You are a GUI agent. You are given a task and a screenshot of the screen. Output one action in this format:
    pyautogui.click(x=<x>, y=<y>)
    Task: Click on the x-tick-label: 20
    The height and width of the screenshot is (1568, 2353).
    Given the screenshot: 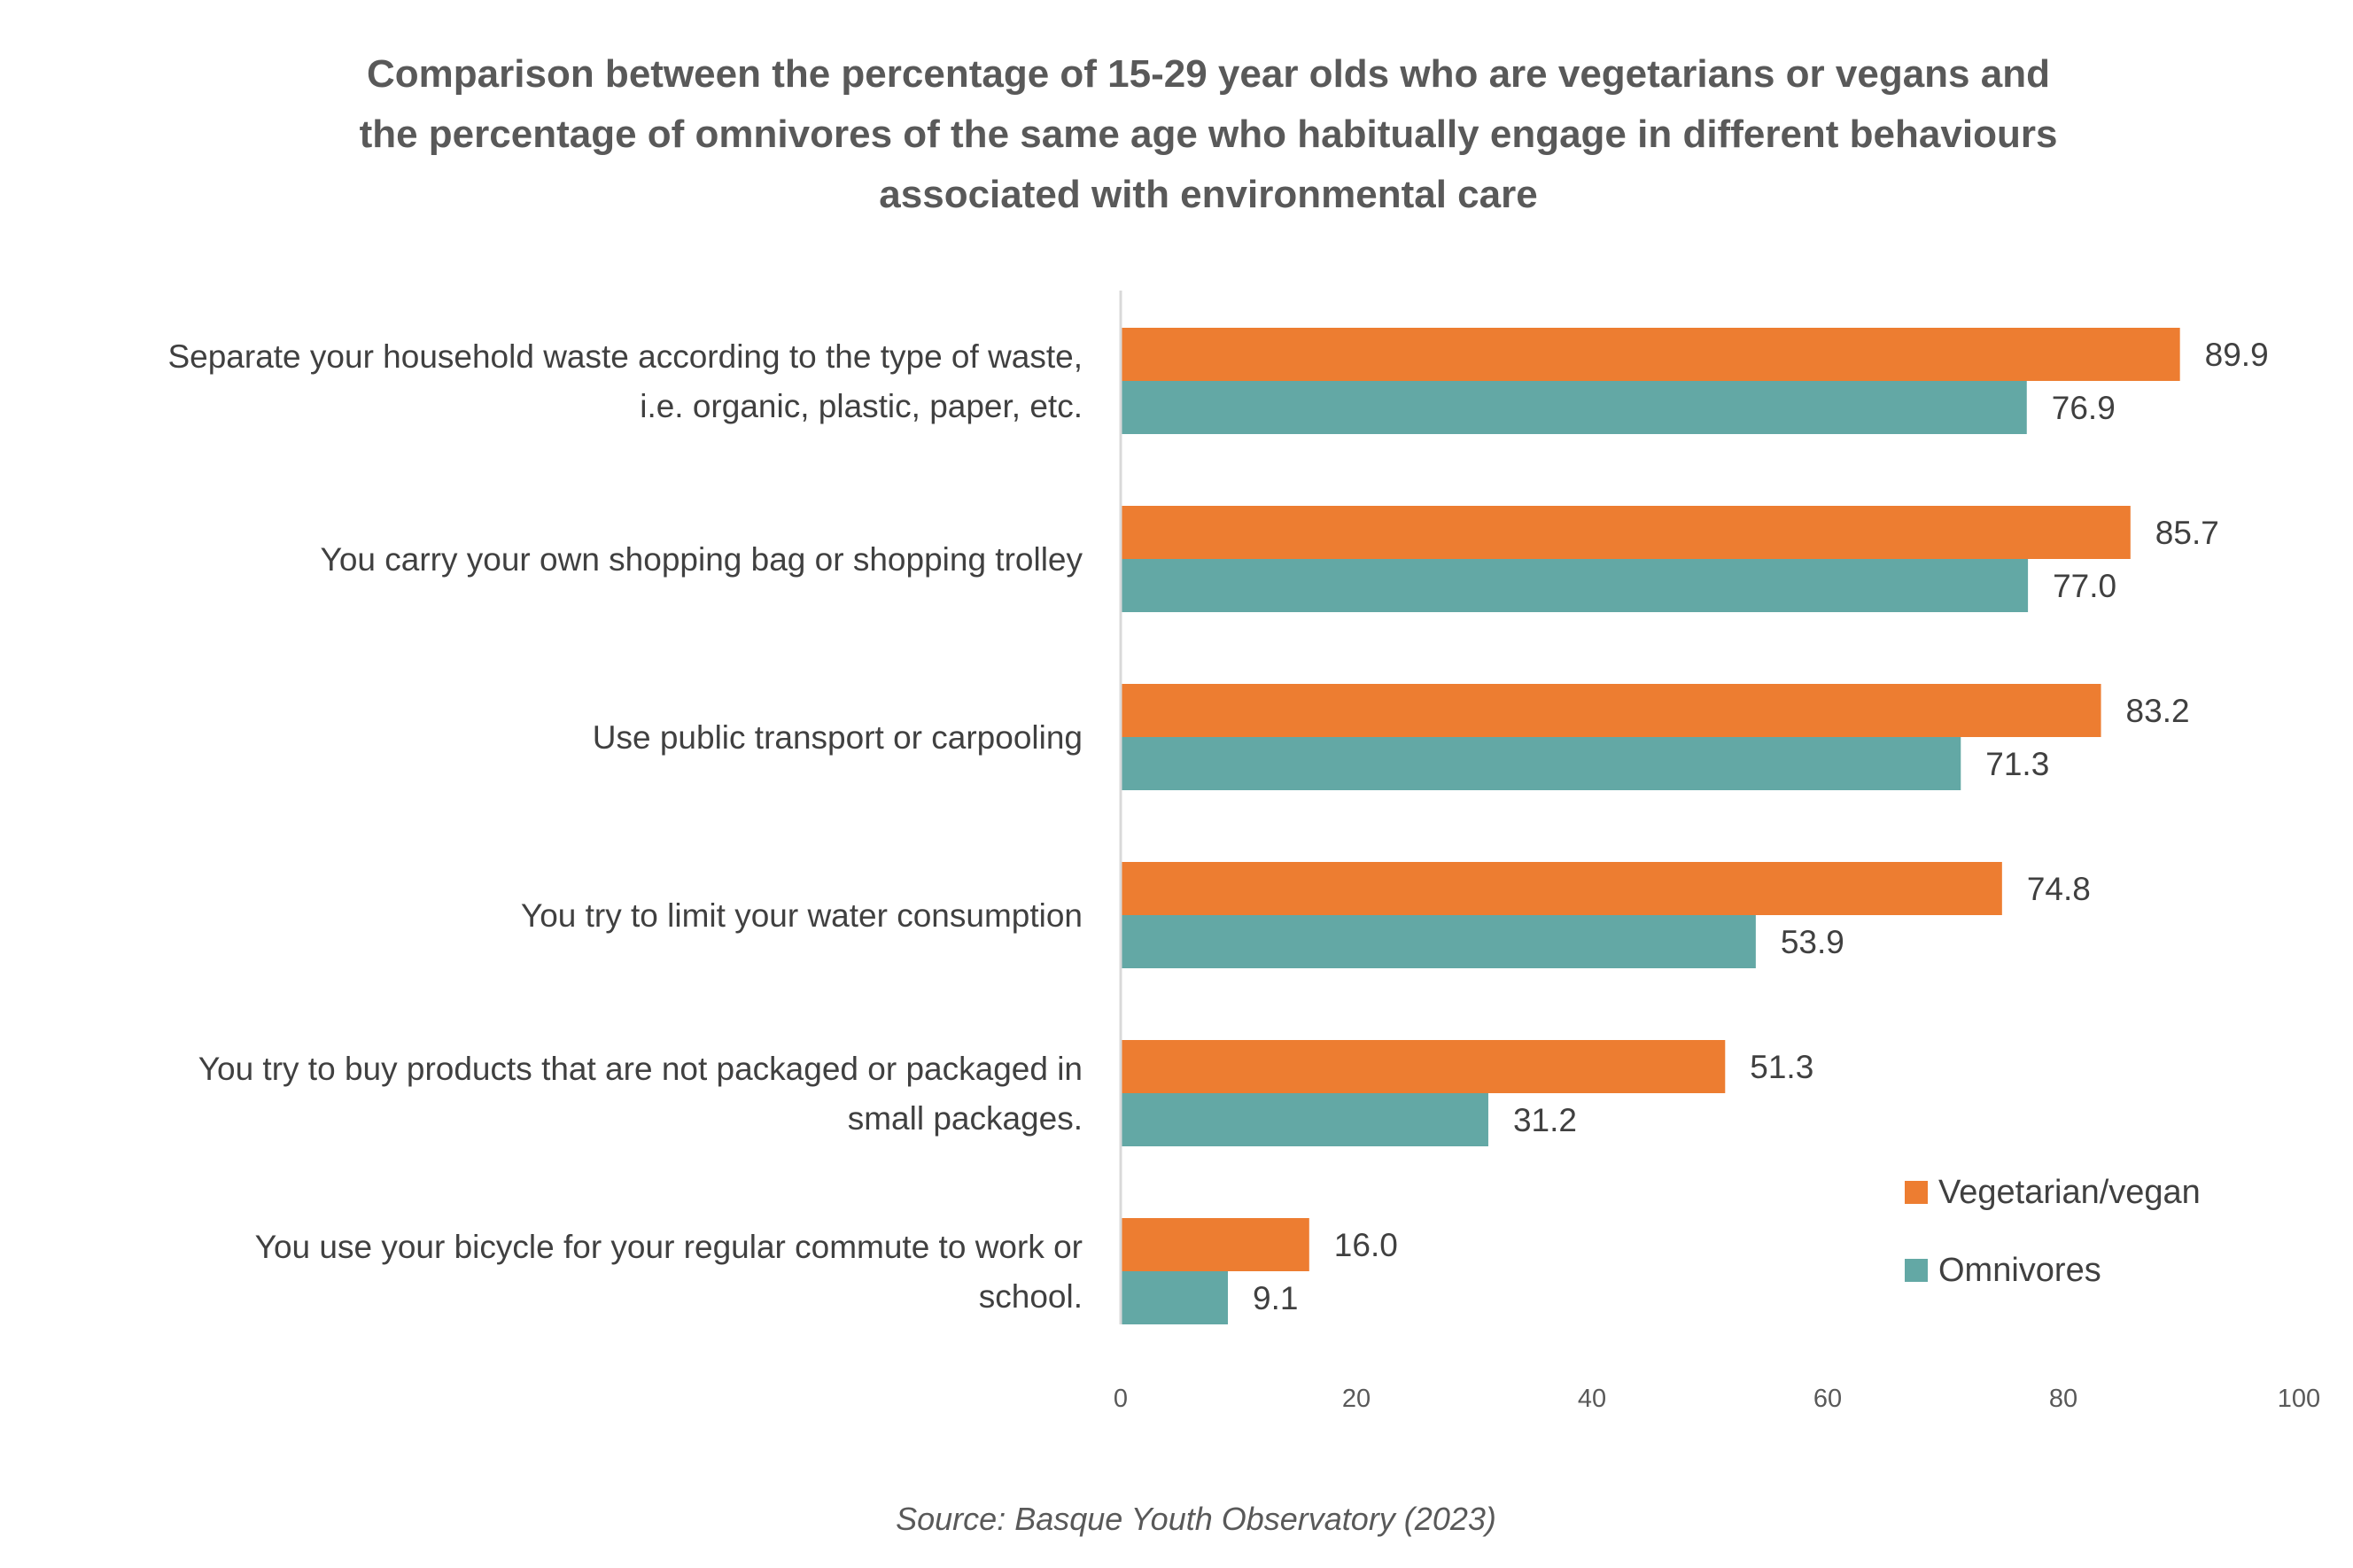 What is the action you would take?
    pyautogui.click(x=1356, y=1399)
    